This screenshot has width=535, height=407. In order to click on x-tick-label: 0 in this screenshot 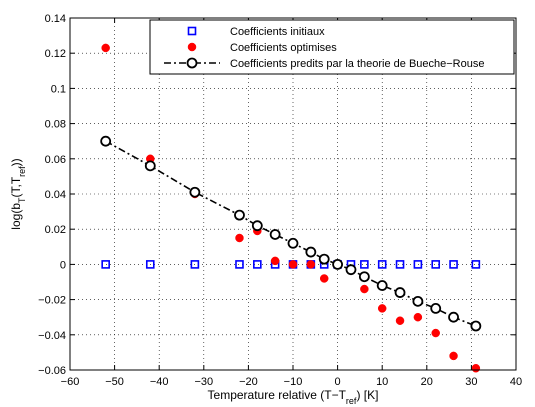, I will do `click(338, 382)`.